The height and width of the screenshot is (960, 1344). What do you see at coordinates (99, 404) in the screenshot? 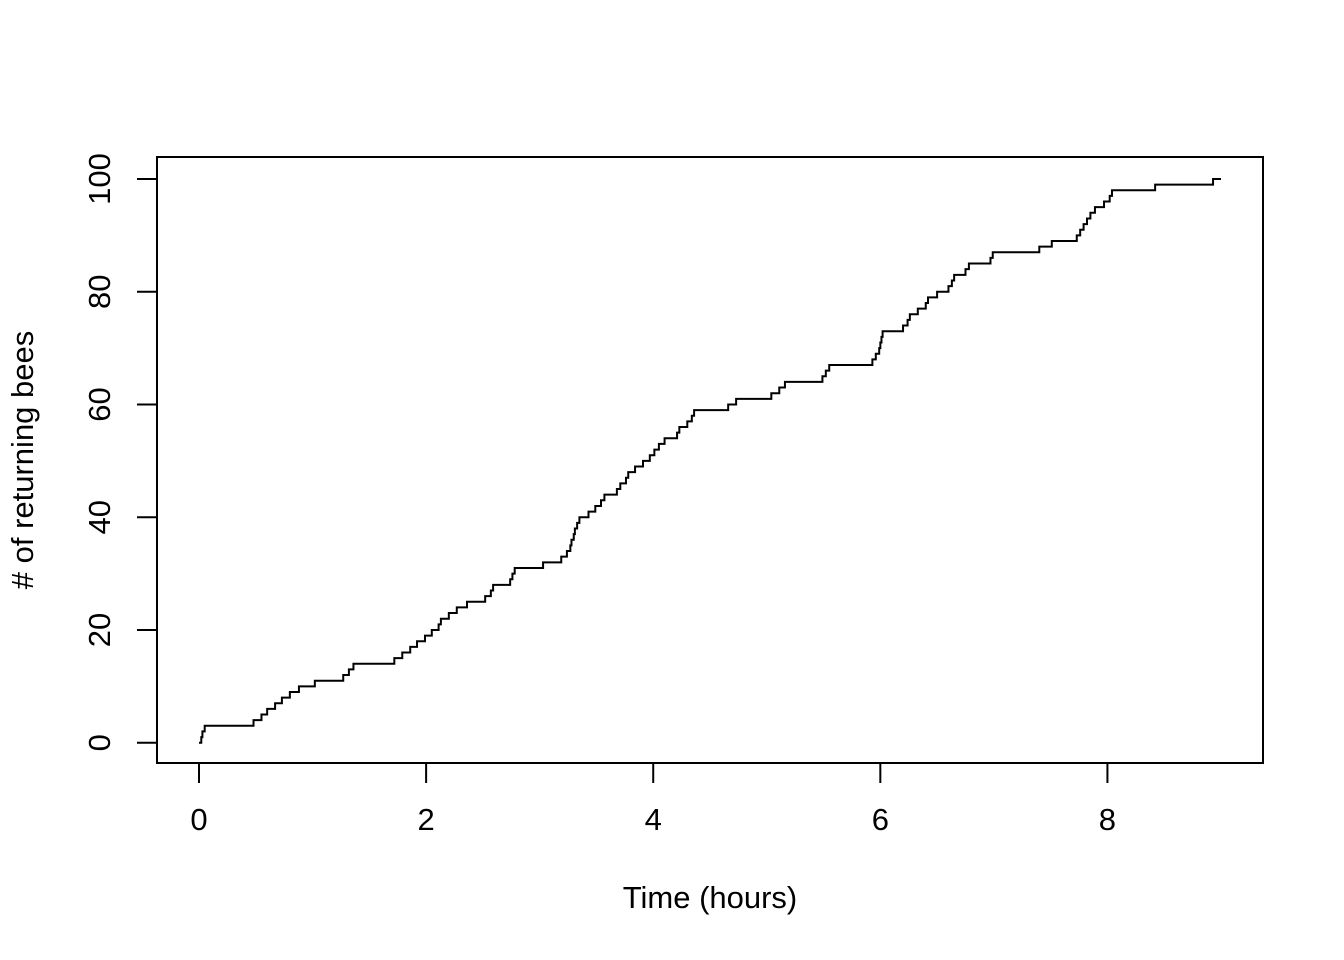
I see `y-tick-label: 60` at bounding box center [99, 404].